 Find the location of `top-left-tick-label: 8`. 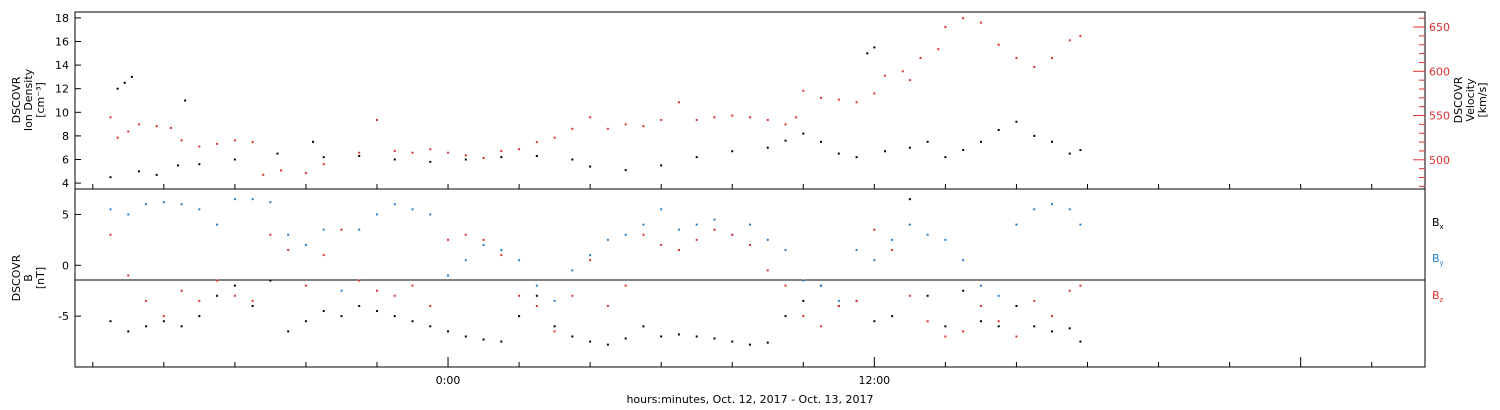

top-left-tick-label: 8 is located at coordinates (65, 136).